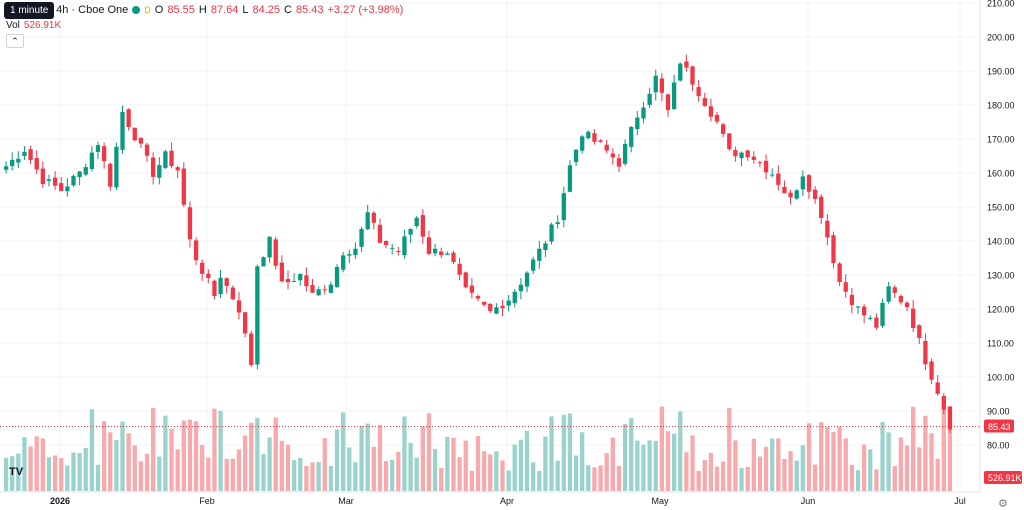 The height and width of the screenshot is (510, 1024). I want to click on volume-label: Vol, so click(13, 25).